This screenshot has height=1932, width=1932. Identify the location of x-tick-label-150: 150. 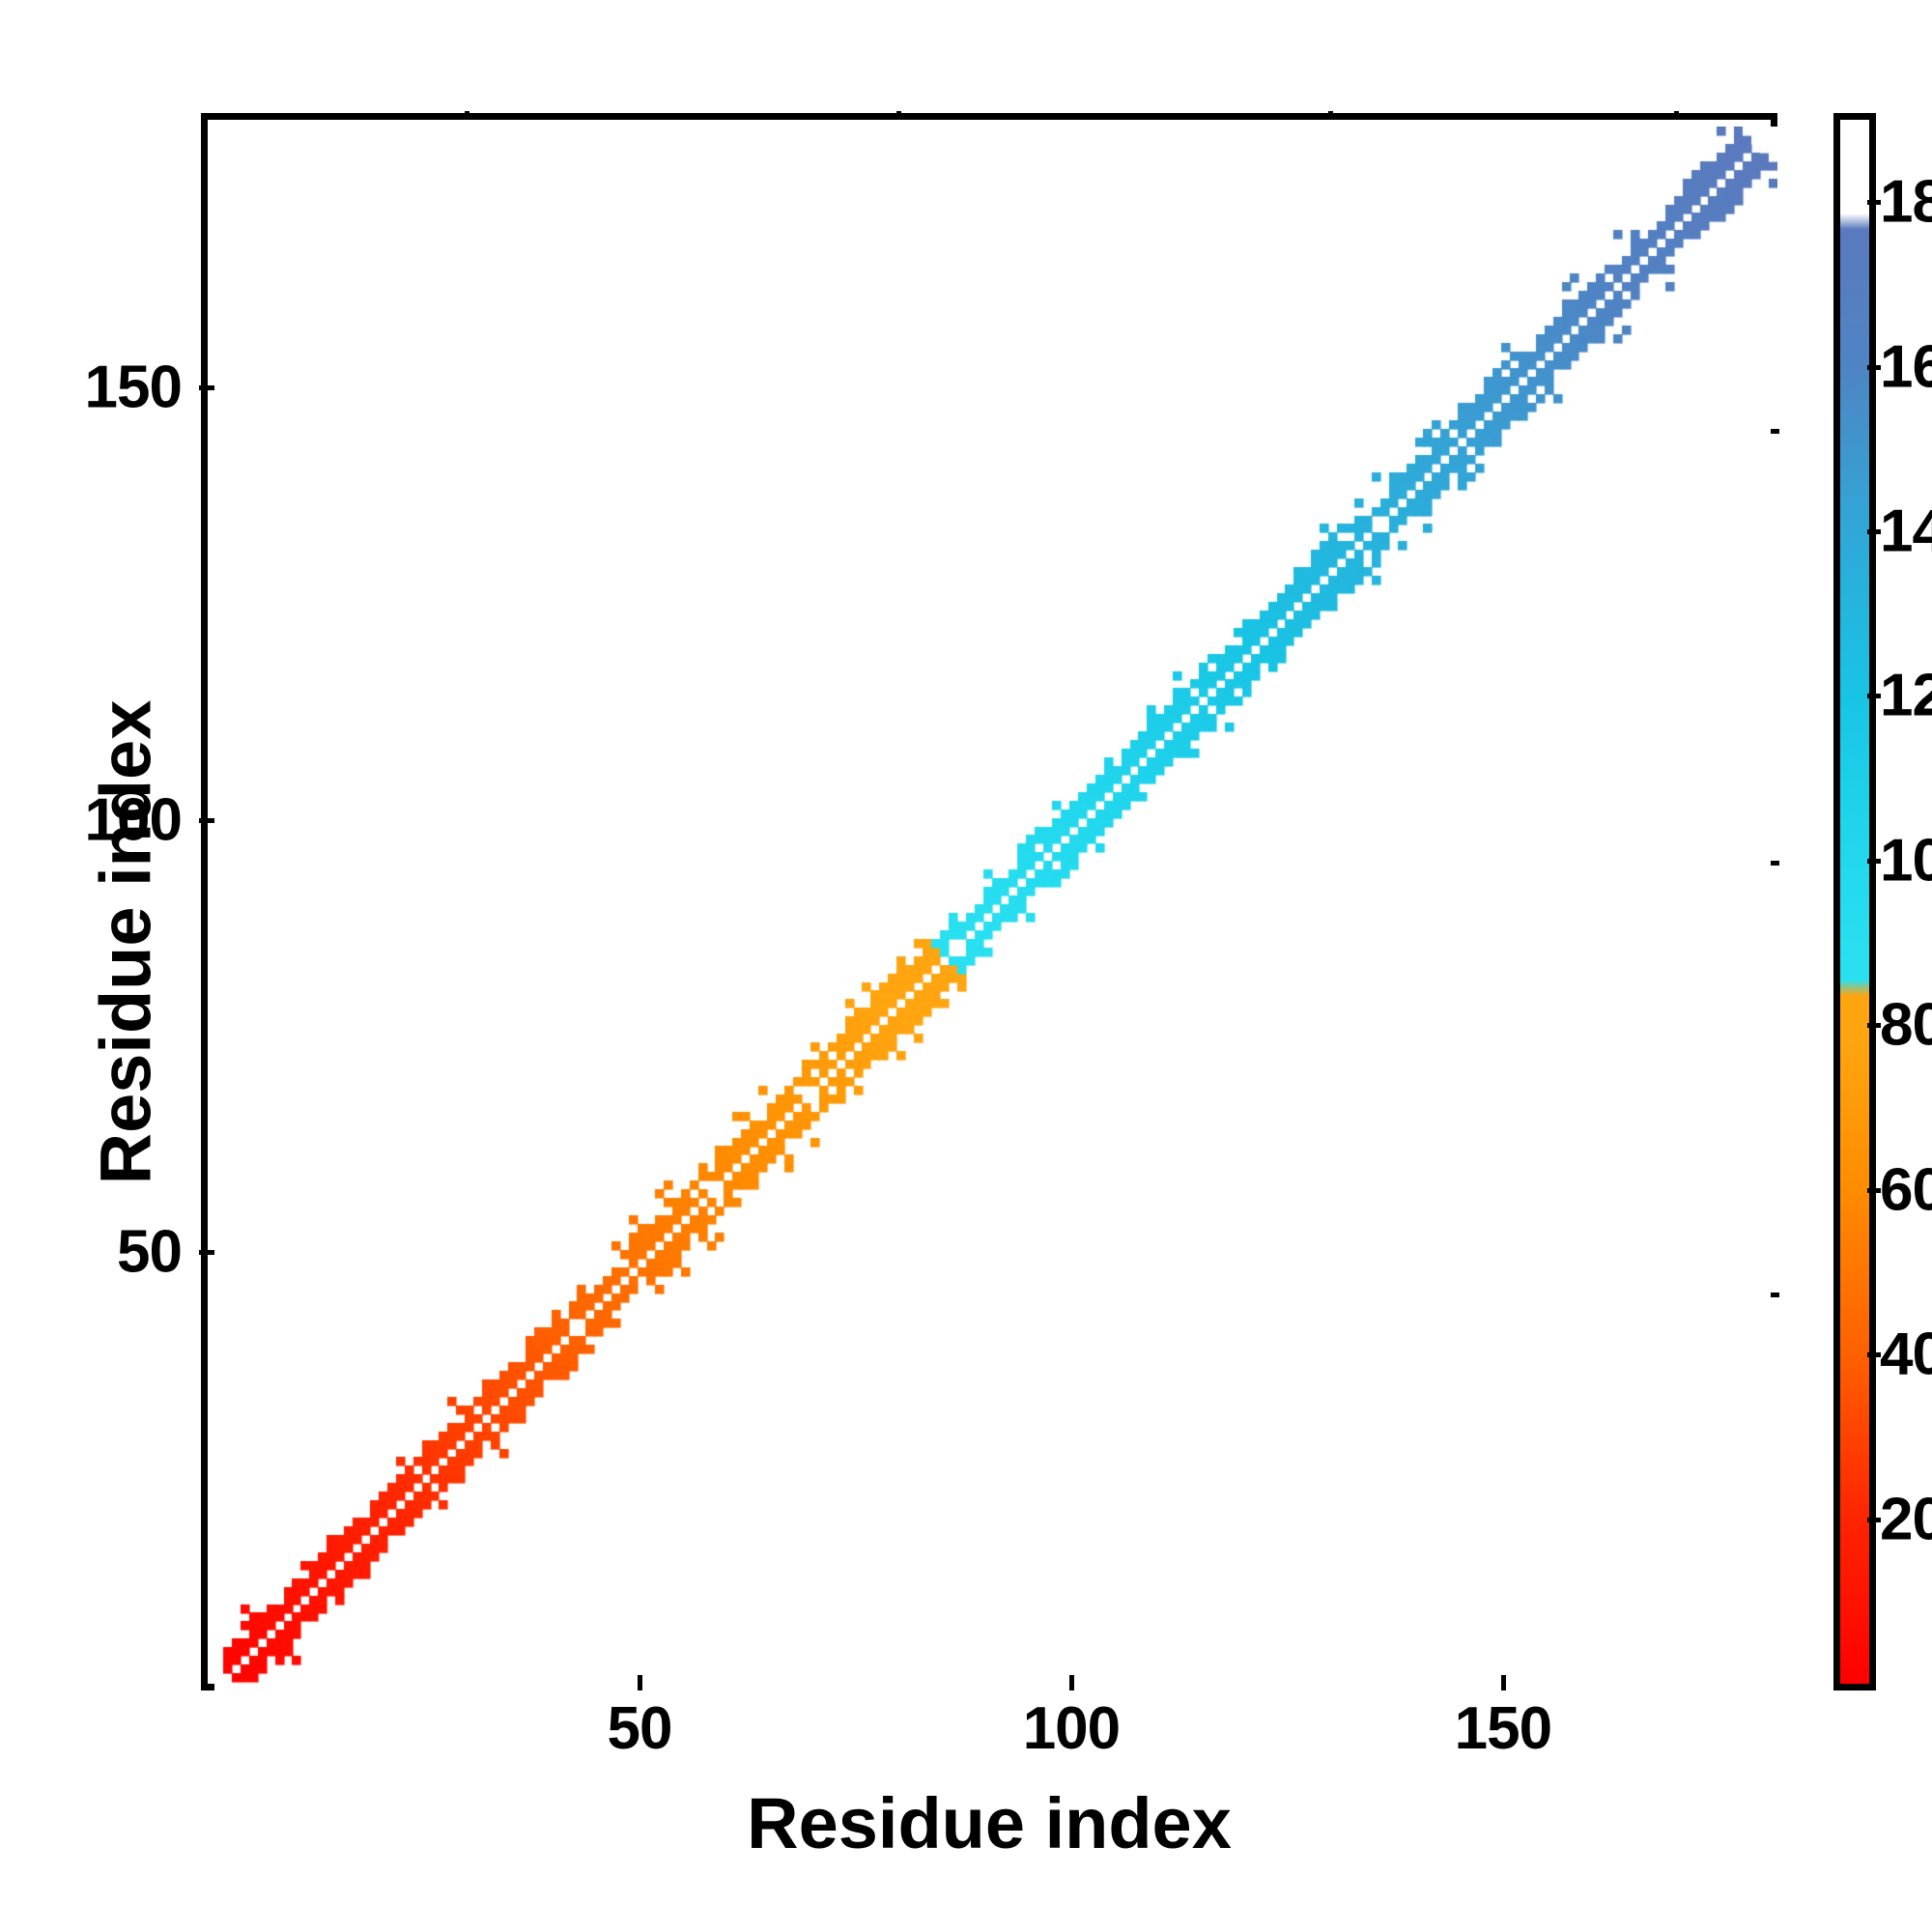
(1503, 1728).